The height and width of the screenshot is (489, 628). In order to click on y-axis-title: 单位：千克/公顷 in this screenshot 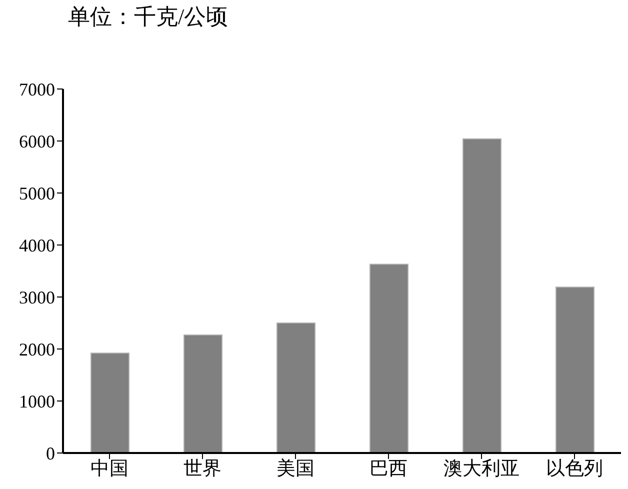, I will do `click(148, 17)`.